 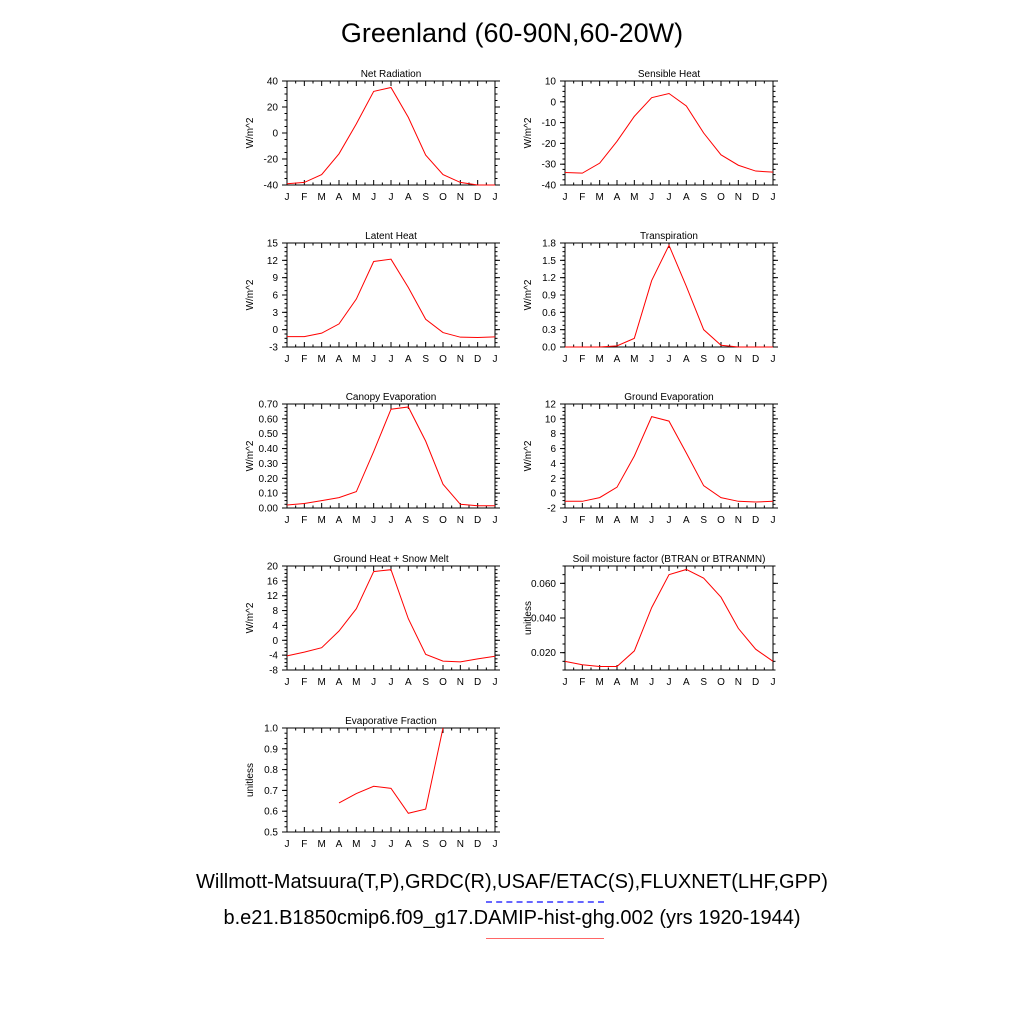 I want to click on y-tick-label: 40, so click(x=273, y=82).